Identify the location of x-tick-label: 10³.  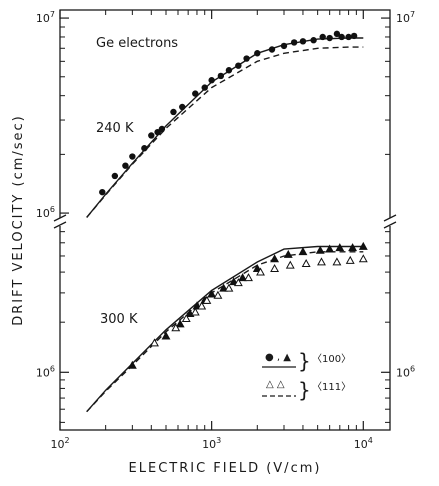
(211, 443).